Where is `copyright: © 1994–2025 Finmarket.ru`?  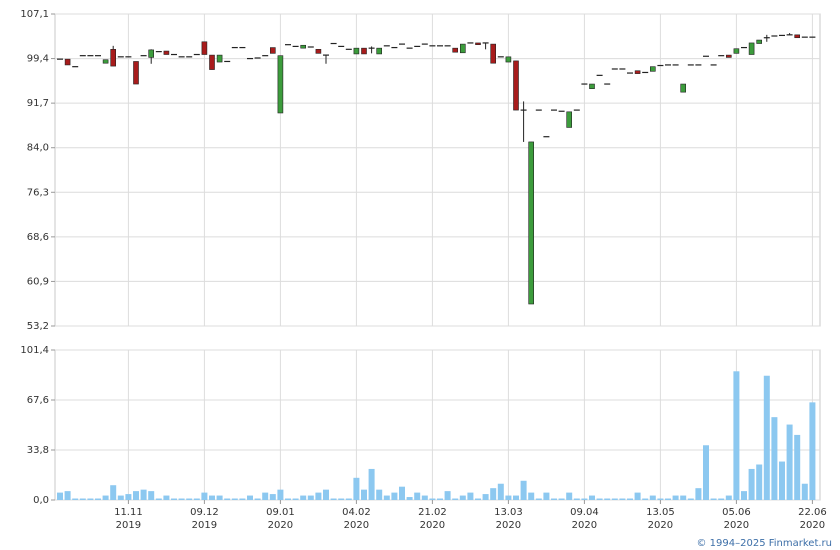 copyright: © 1994–2025 Finmarket.ru is located at coordinates (764, 543).